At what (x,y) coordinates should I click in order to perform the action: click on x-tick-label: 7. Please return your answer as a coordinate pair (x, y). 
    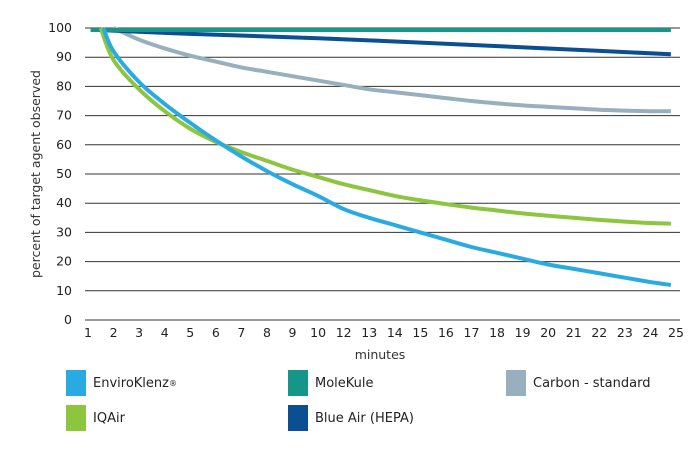
    Looking at the image, I should click on (241, 332).